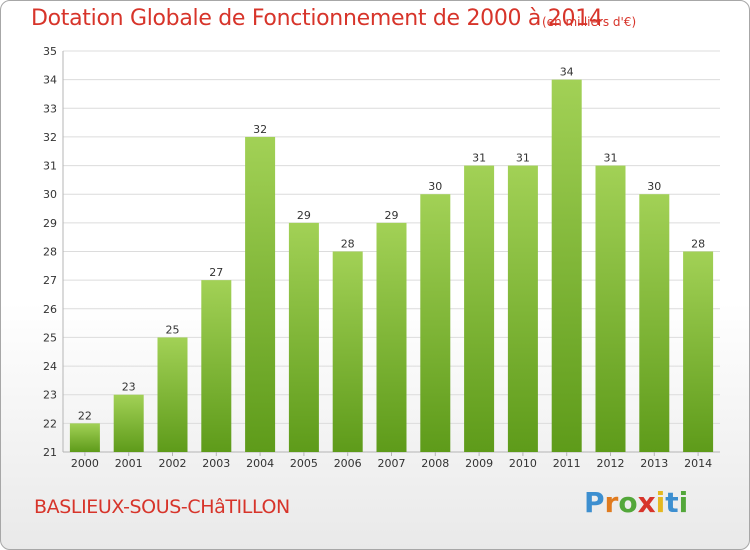 The width and height of the screenshot is (750, 550). I want to click on x-tick-label: 2002, so click(173, 463).